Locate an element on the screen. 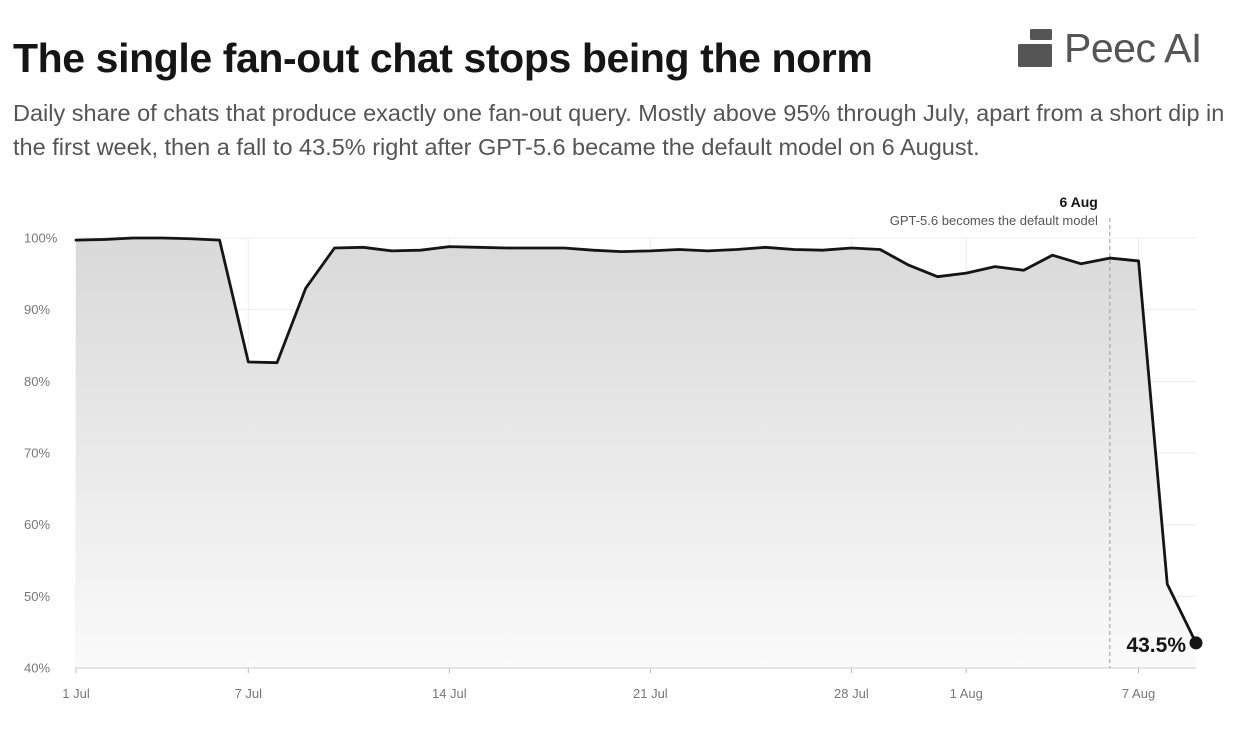  y-tick-label: 70% is located at coordinates (37, 453).